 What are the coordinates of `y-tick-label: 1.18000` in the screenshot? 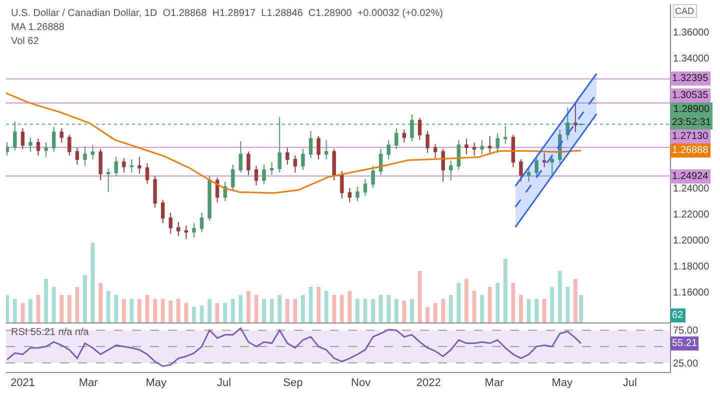 It's located at (691, 267).